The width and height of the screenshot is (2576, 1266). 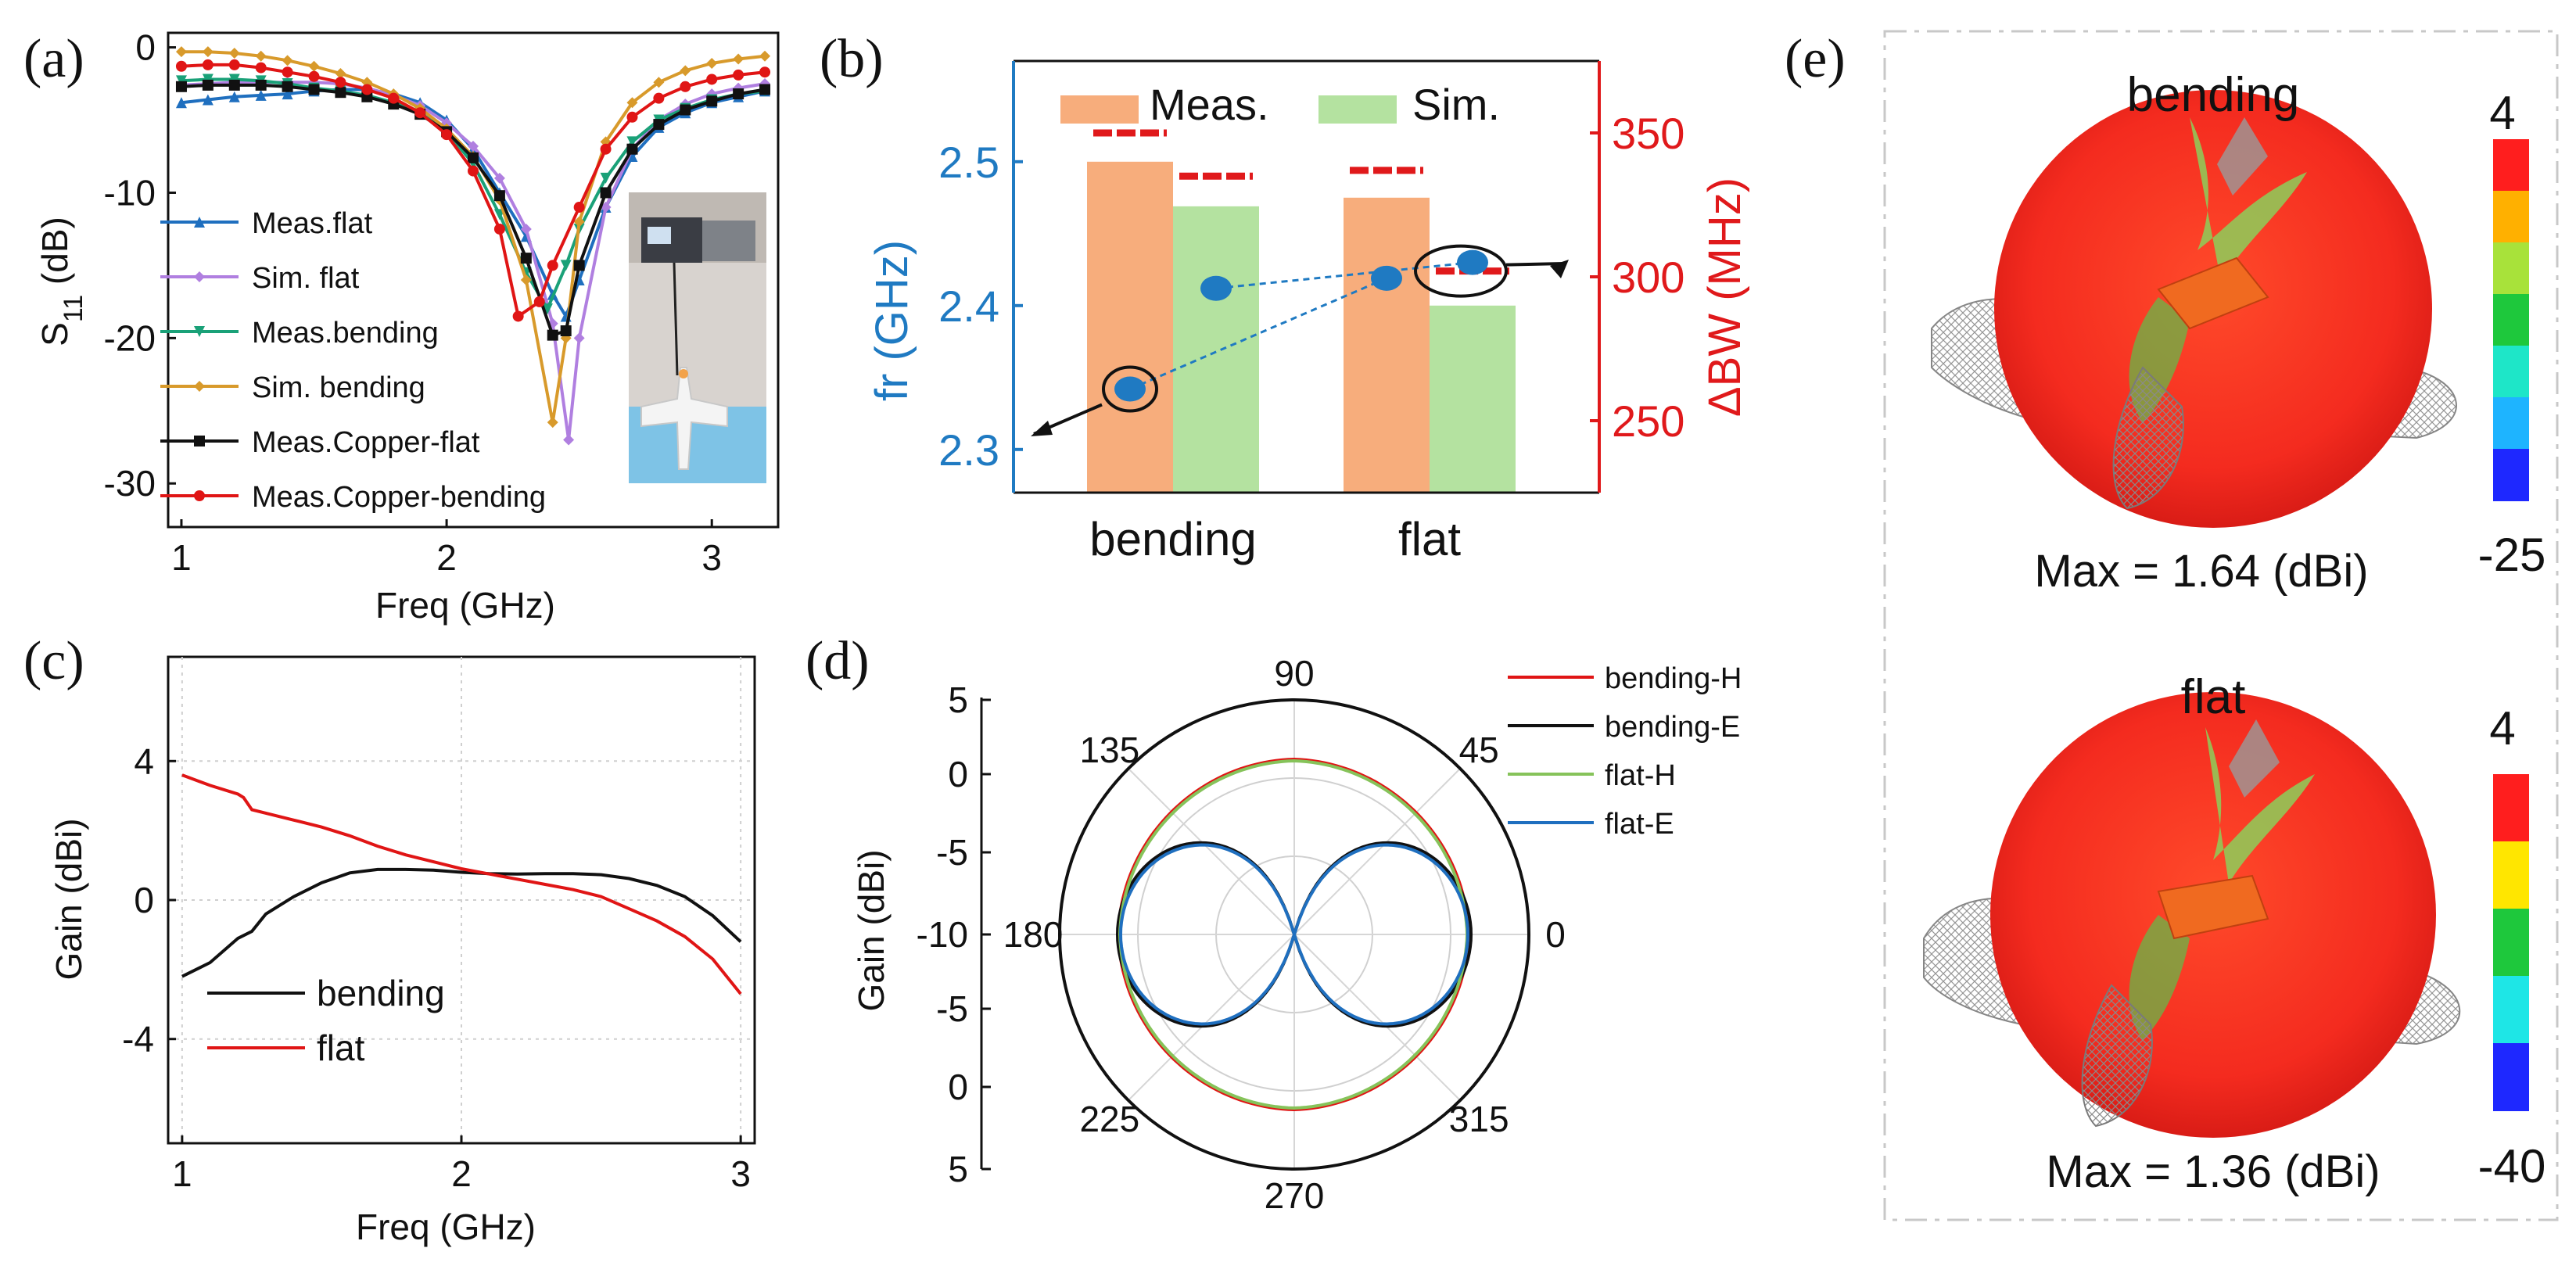 I want to click on legend-label-d: flat-H, so click(x=1640, y=775).